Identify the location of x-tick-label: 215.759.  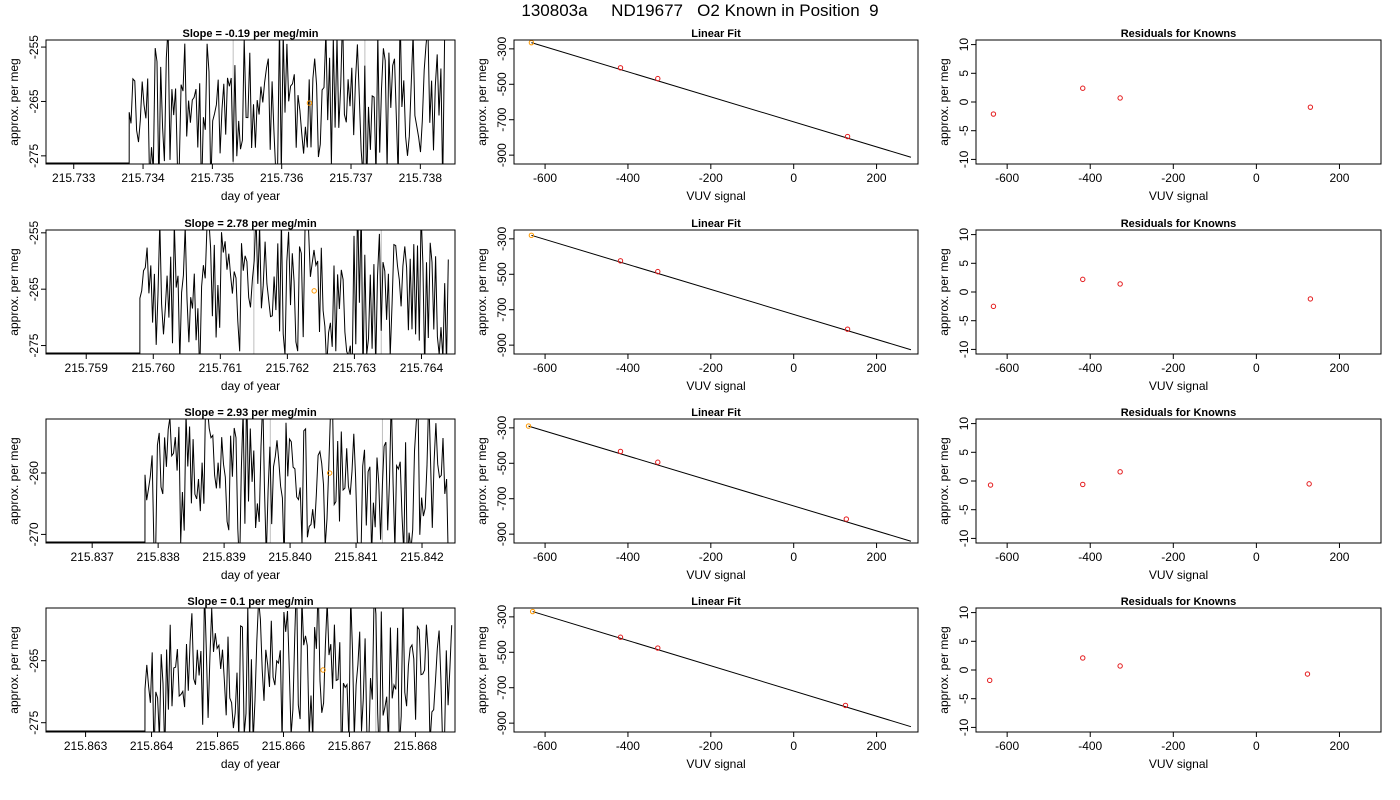
(87, 368).